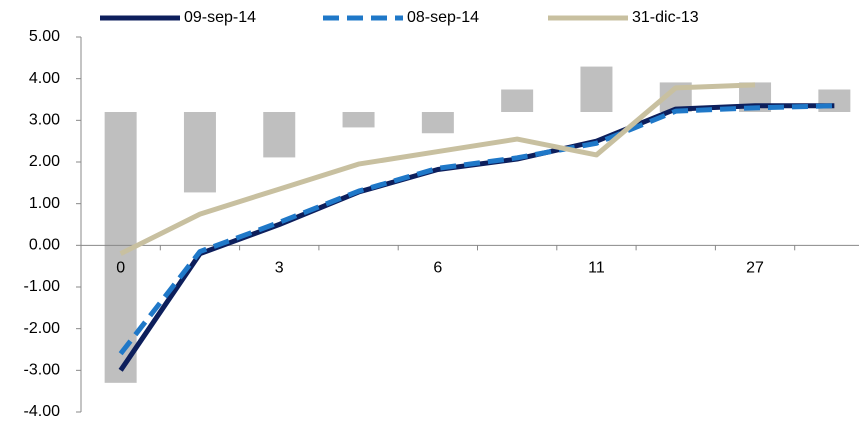  What do you see at coordinates (44, 203) in the screenshot?
I see `y-tick-label: 1.00` at bounding box center [44, 203].